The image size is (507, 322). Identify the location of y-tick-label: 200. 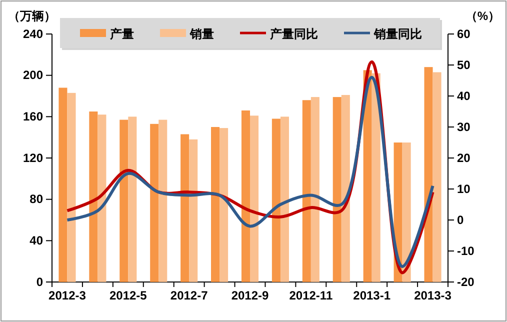
(33, 75).